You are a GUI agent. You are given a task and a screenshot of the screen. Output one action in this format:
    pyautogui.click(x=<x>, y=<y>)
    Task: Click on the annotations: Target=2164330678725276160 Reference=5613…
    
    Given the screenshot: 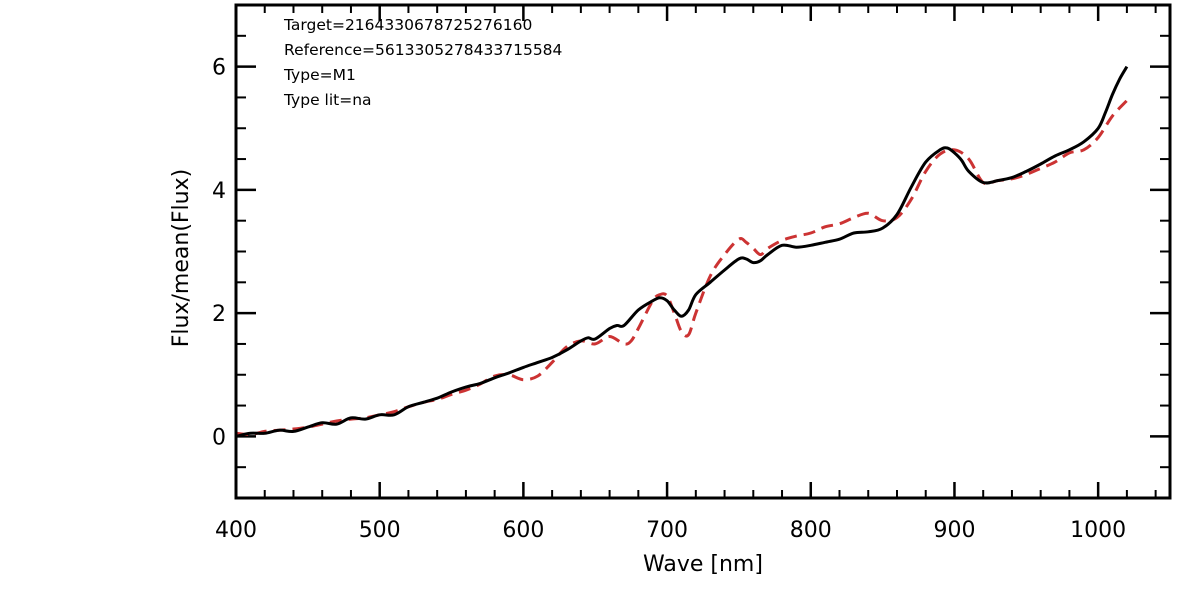 What is the action you would take?
    pyautogui.click(x=422, y=62)
    